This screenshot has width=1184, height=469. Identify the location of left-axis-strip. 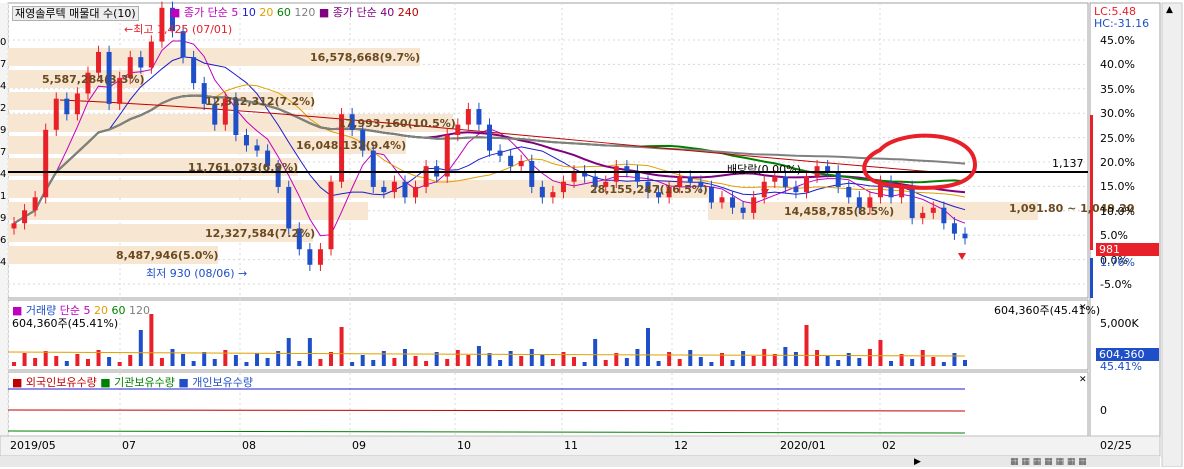
(4, 219).